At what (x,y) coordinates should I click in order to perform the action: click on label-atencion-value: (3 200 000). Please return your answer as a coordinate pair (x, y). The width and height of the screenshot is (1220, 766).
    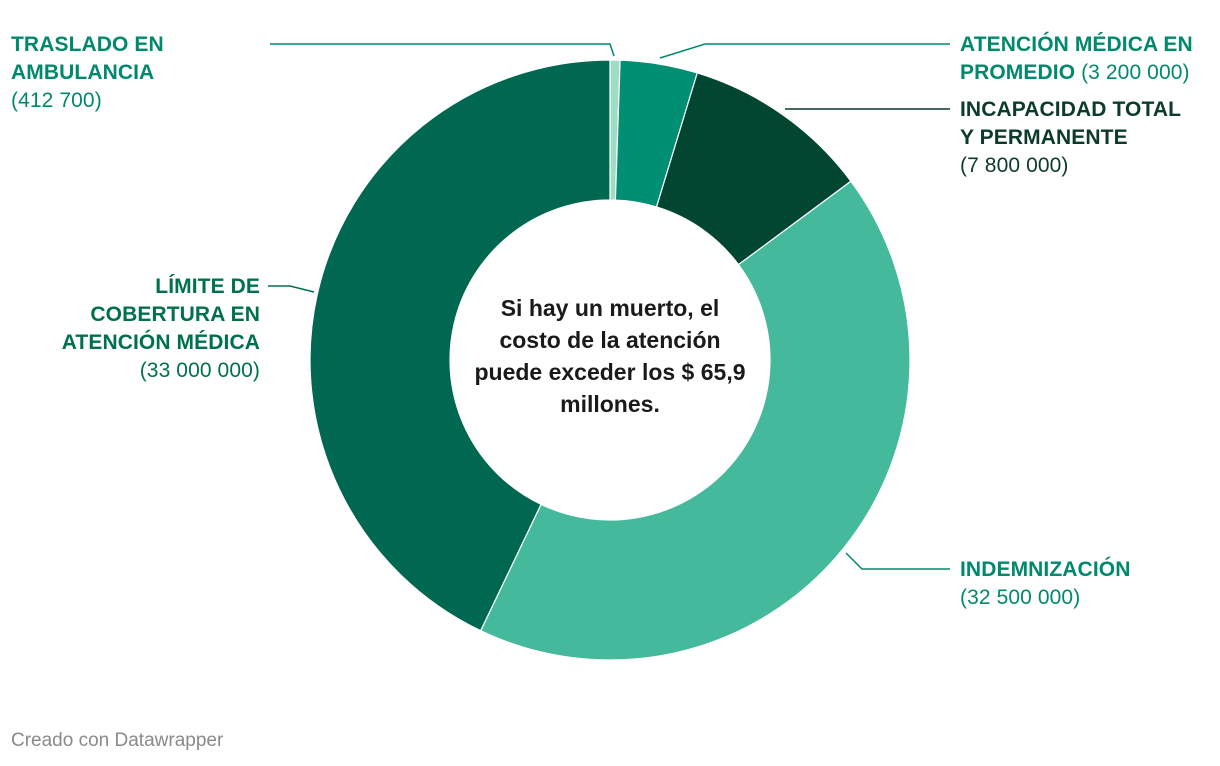
    Looking at the image, I should click on (1135, 72).